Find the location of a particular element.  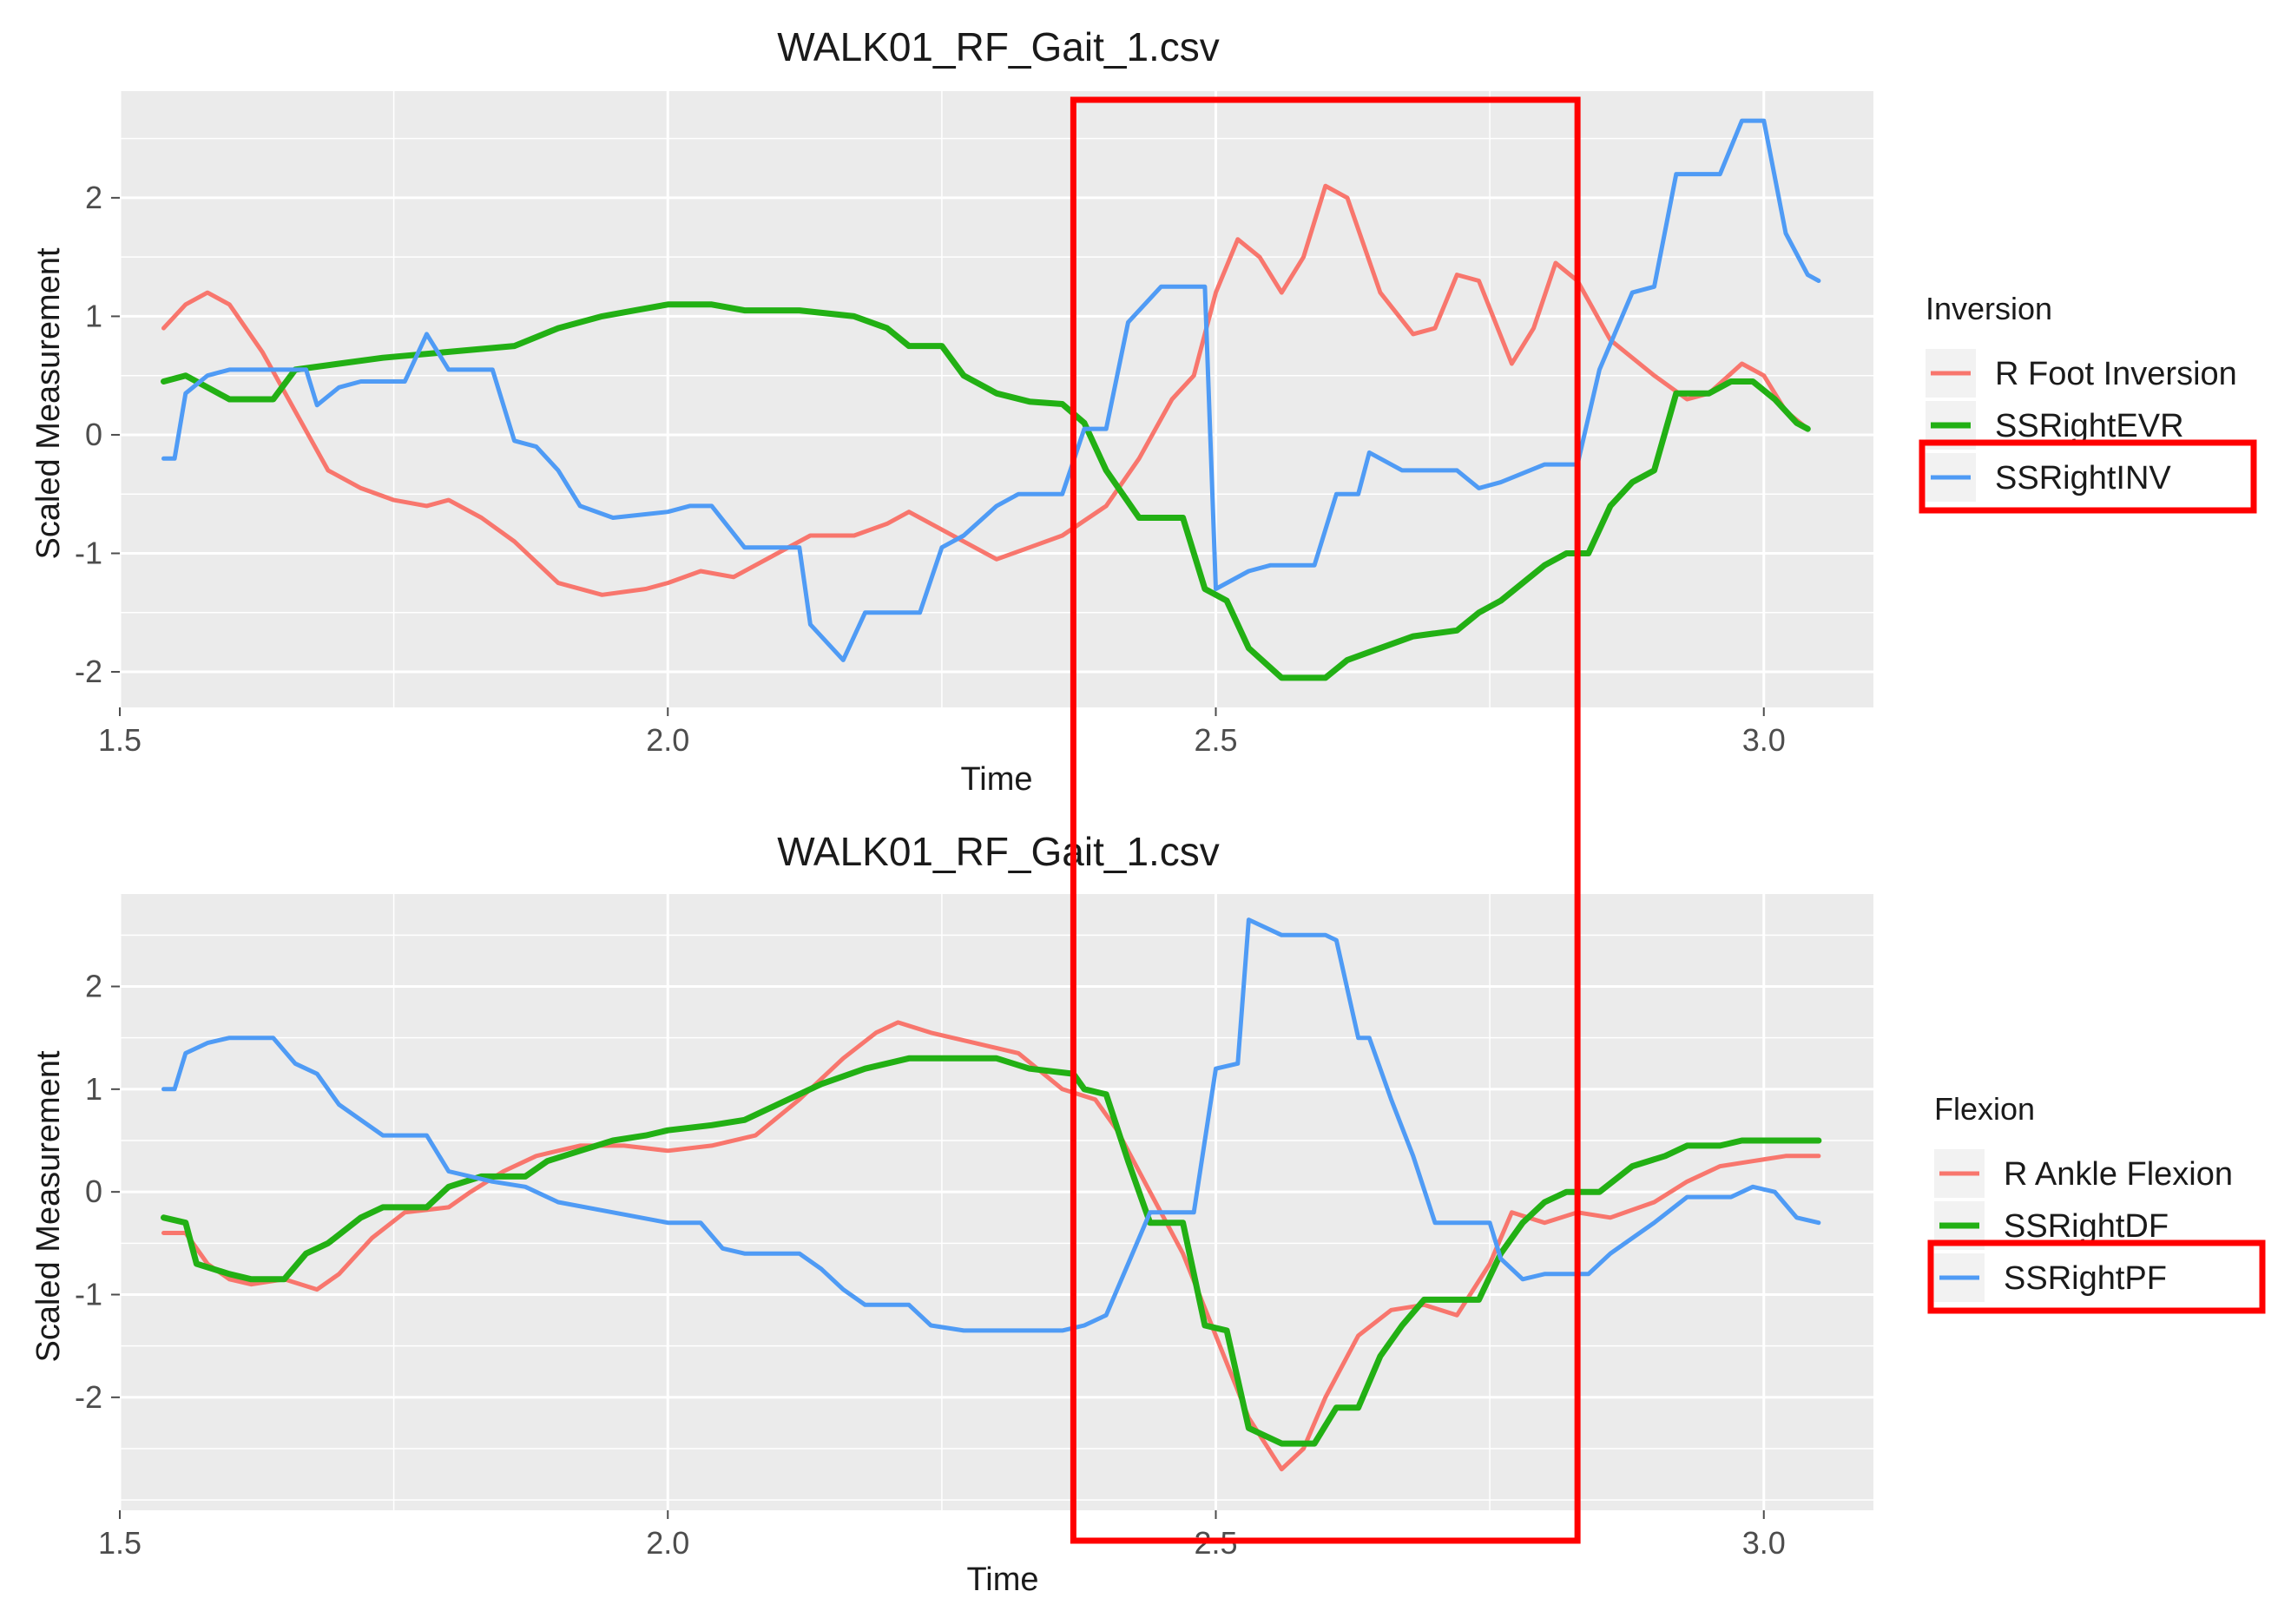

legend-label: SSRightPF is located at coordinates (2085, 1278).